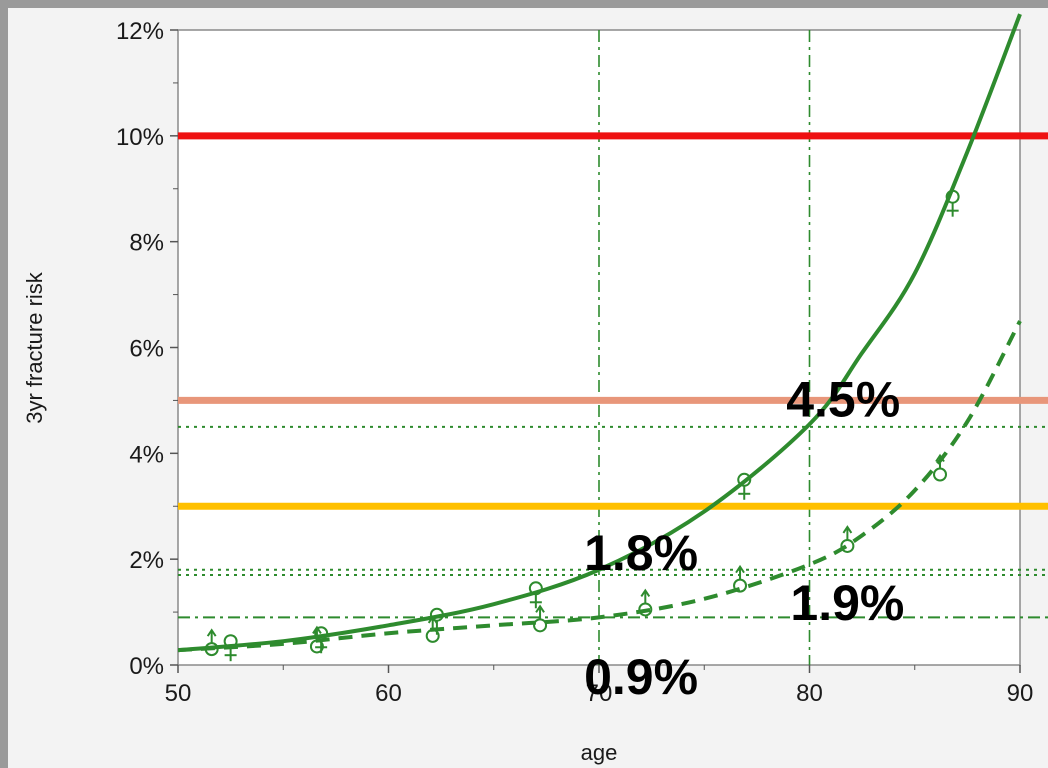  What do you see at coordinates (146, 243) in the screenshot?
I see `y-tick-label-4: 8%` at bounding box center [146, 243].